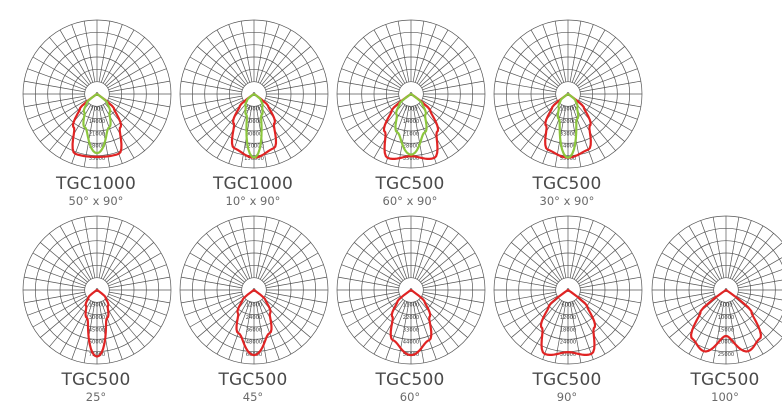 Image resolution: width=782 pixels, height=406 pixels. Describe the element at coordinates (96, 201) in the screenshot. I see `beam-angle-label: 50° x 90°` at that location.